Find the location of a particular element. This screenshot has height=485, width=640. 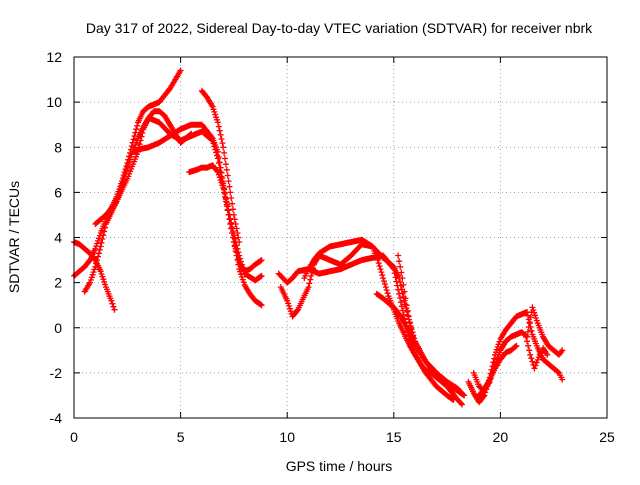

x-tick-label: 5 is located at coordinates (181, 437).